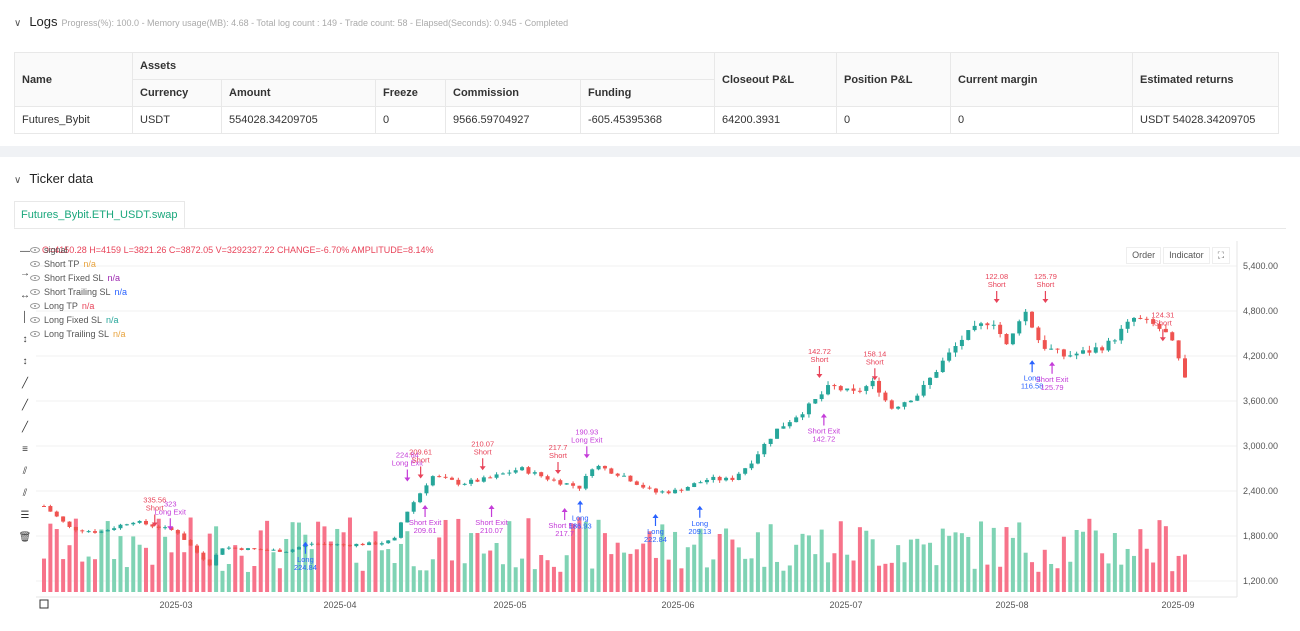 This screenshot has height=631, width=1300. Describe the element at coordinates (1041, 79) in the screenshot. I see `col-margin: Current margin` at that location.